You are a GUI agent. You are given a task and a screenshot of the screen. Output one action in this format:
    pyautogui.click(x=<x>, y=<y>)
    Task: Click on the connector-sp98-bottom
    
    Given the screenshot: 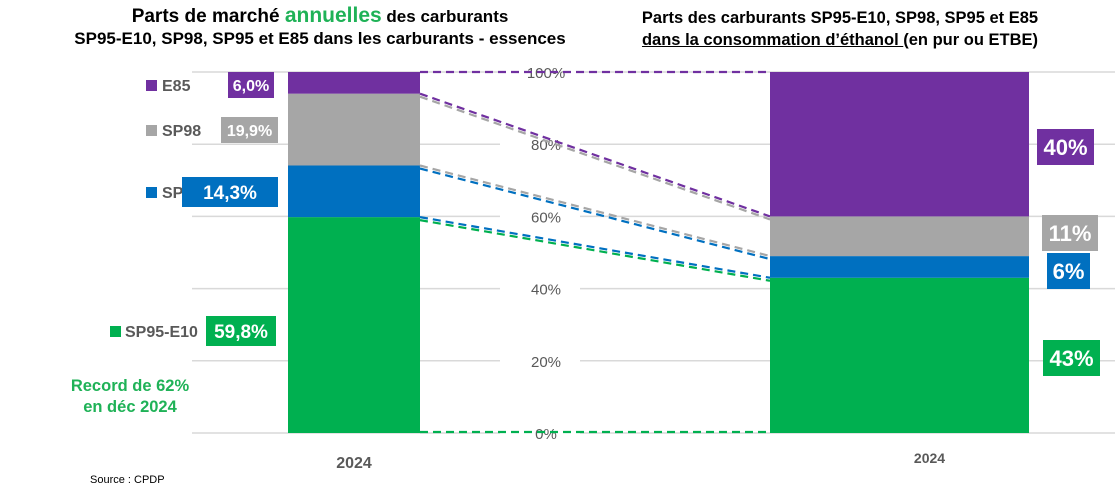 What is the action you would take?
    pyautogui.click(x=595, y=211)
    